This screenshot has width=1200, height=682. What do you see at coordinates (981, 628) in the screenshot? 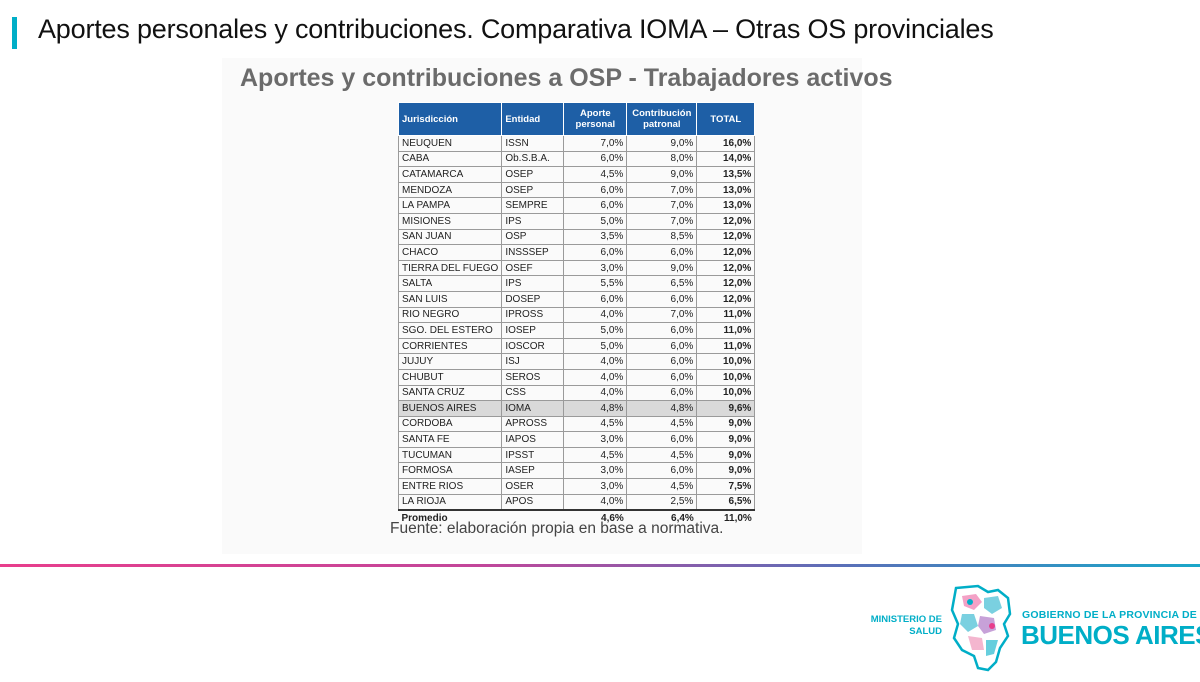
I see `province-map-logo-icon` at bounding box center [981, 628].